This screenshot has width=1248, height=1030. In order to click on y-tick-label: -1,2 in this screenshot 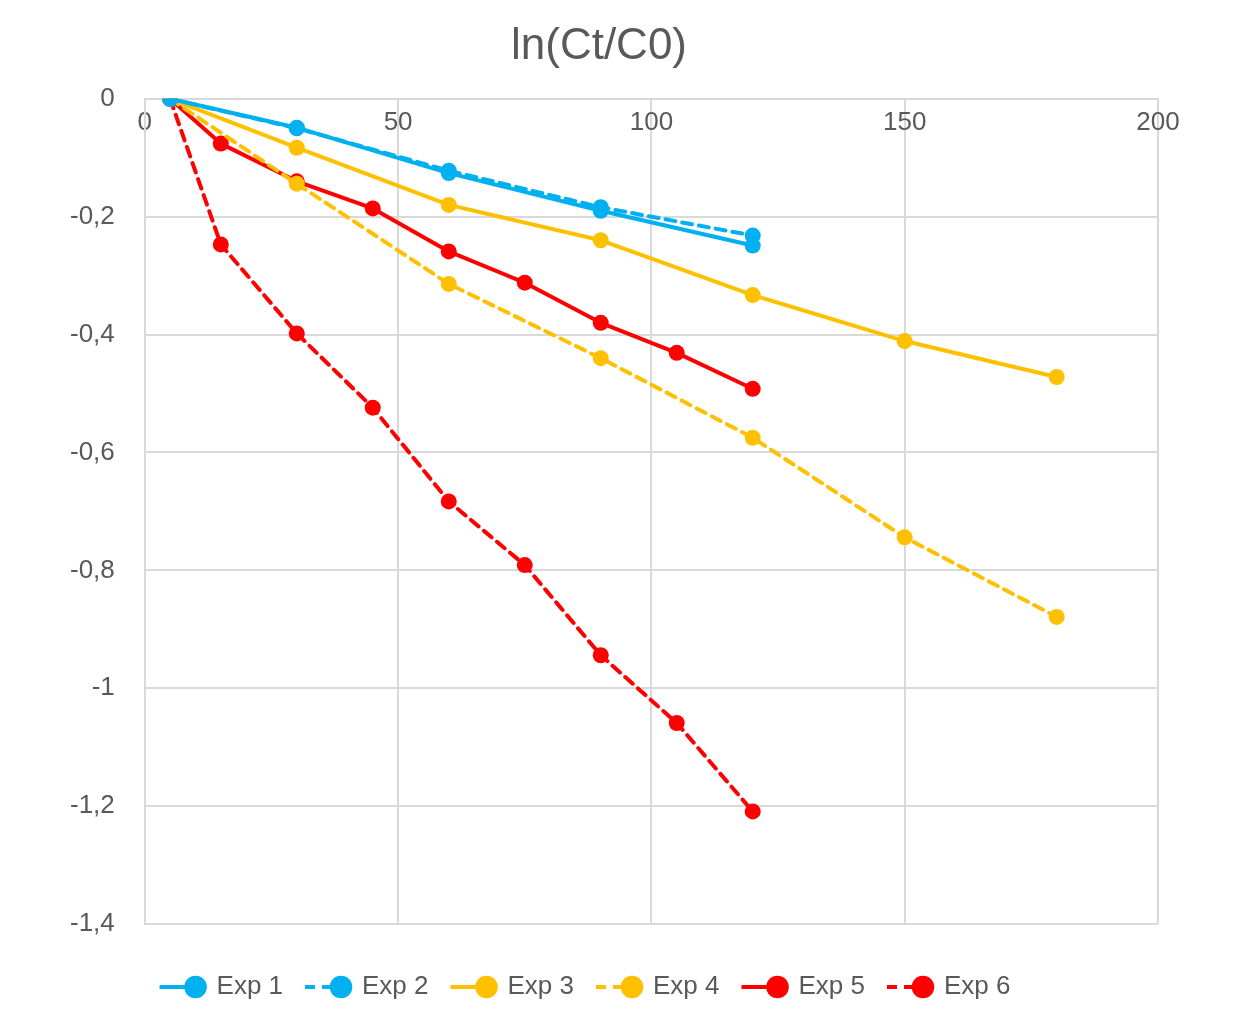, I will do `click(92, 804)`.